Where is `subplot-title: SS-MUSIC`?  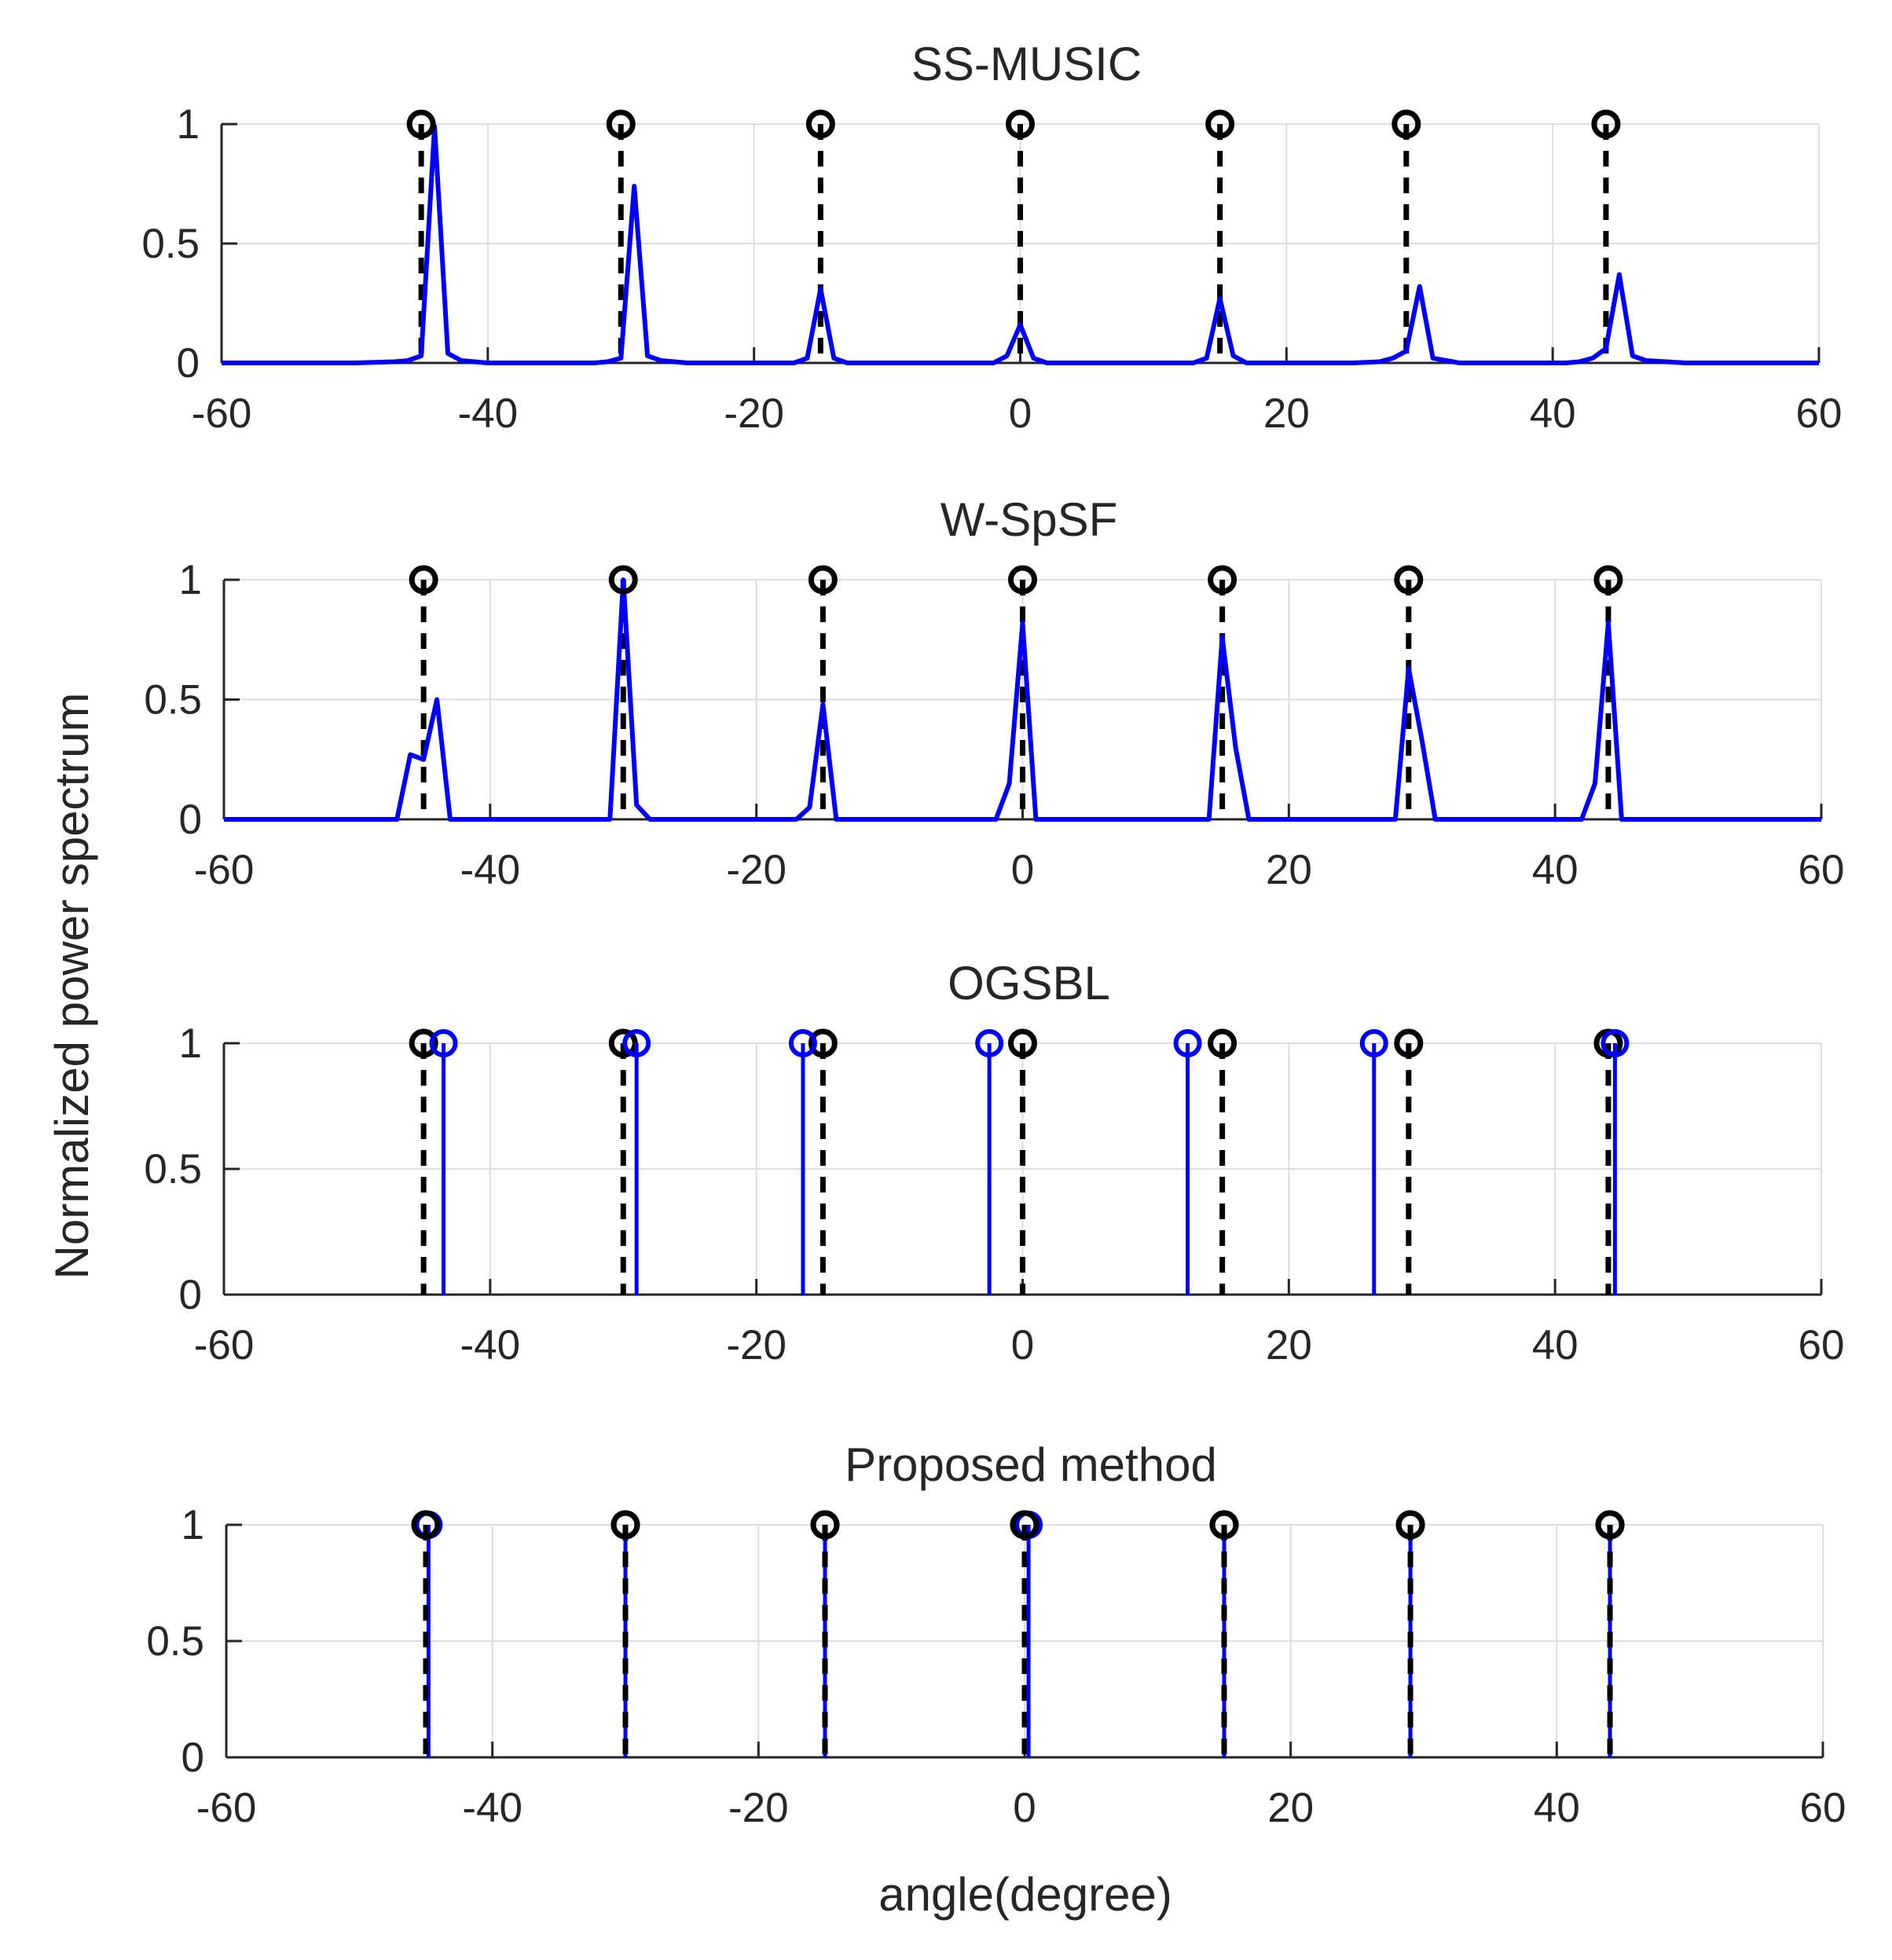
subplot-title: SS-MUSIC is located at coordinates (1026, 64).